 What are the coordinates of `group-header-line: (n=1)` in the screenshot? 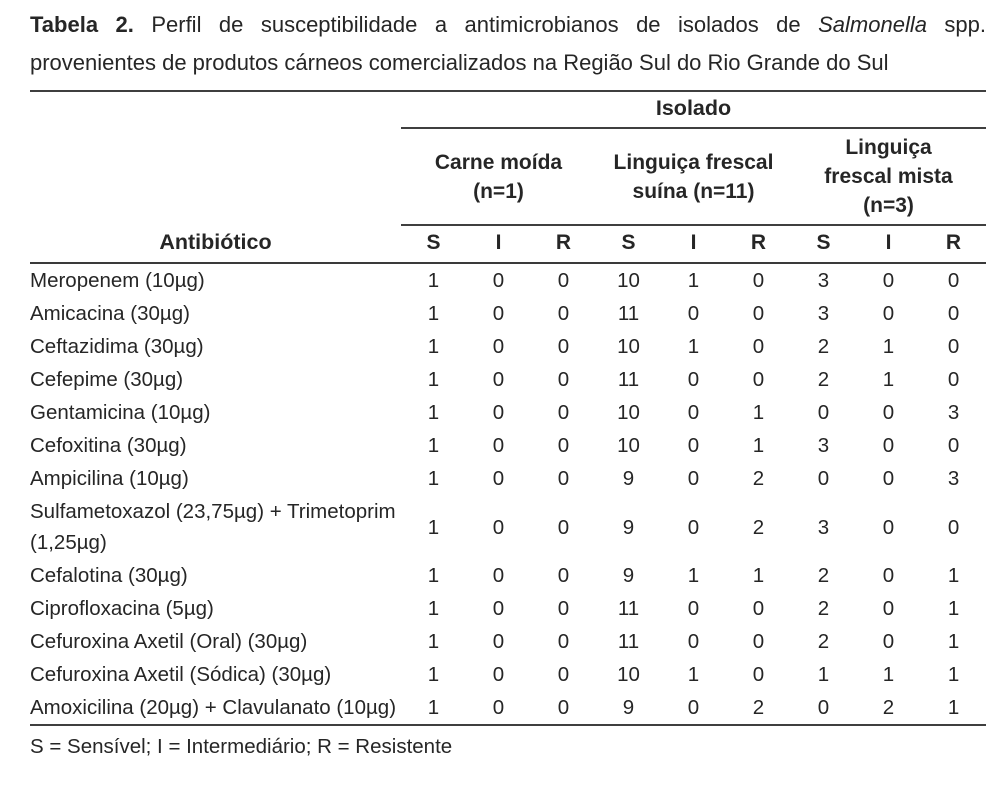 It's located at (498, 191).